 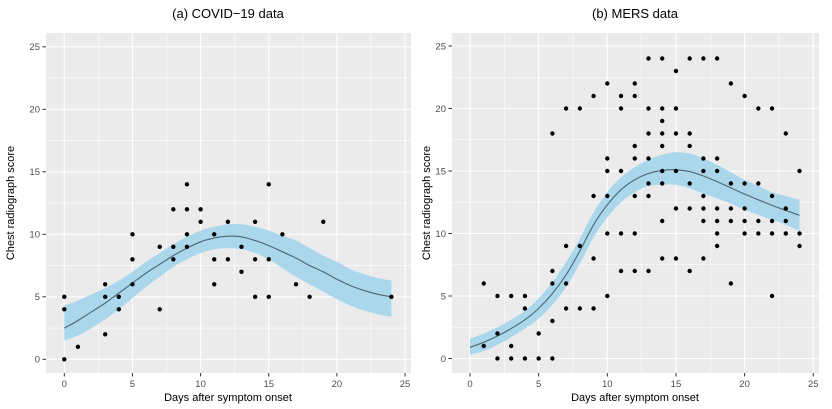 I want to click on panel-title-mers: (b) MERS data, so click(x=635, y=13).